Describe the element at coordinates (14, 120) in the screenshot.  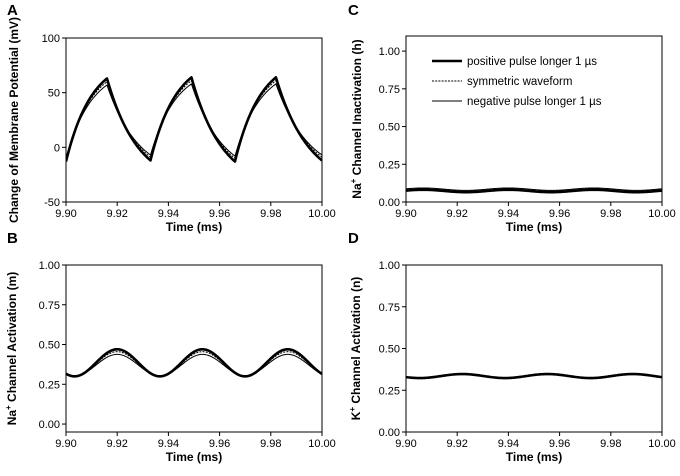
I see `y-axis-label: Change of Membrane Potential (mV)` at that location.